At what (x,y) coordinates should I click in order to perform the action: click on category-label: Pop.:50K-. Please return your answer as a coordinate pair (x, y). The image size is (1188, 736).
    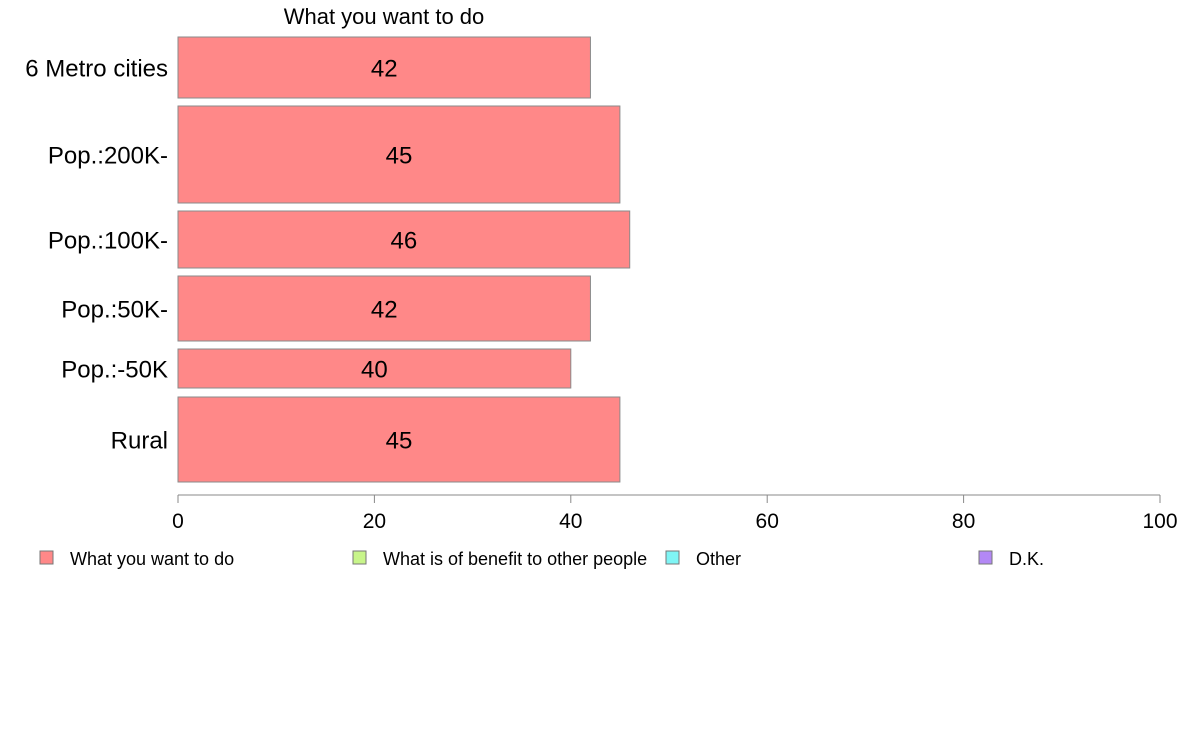
    Looking at the image, I should click on (114, 310).